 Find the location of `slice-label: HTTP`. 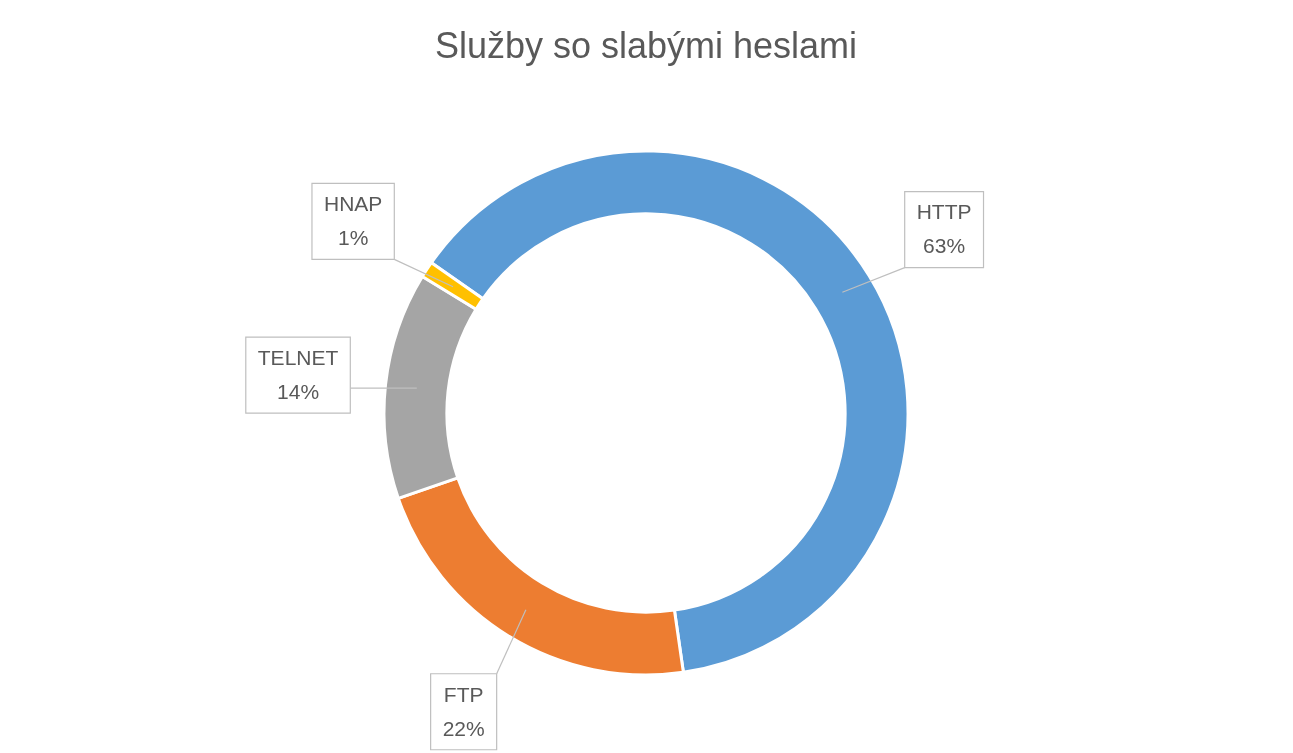

slice-label: HTTP is located at coordinates (944, 212).